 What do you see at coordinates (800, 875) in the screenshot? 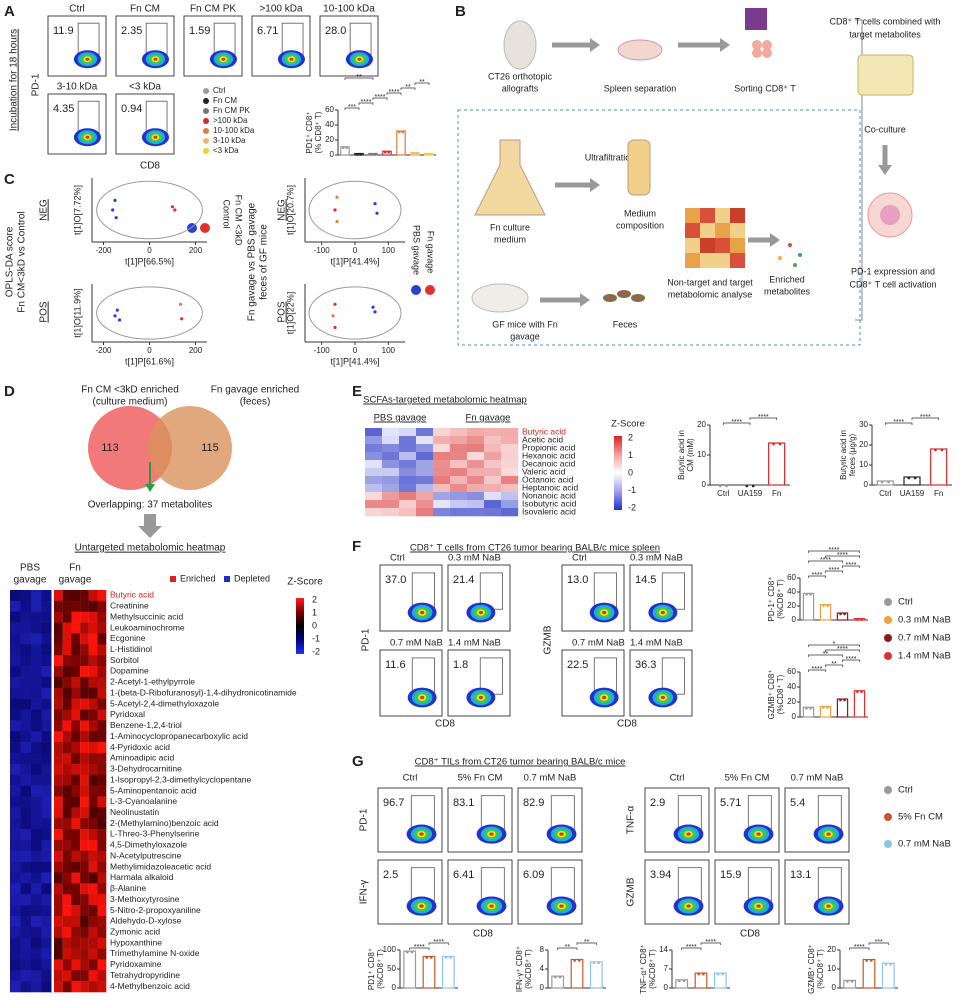
I see `flow-value: 13.1` at bounding box center [800, 875].